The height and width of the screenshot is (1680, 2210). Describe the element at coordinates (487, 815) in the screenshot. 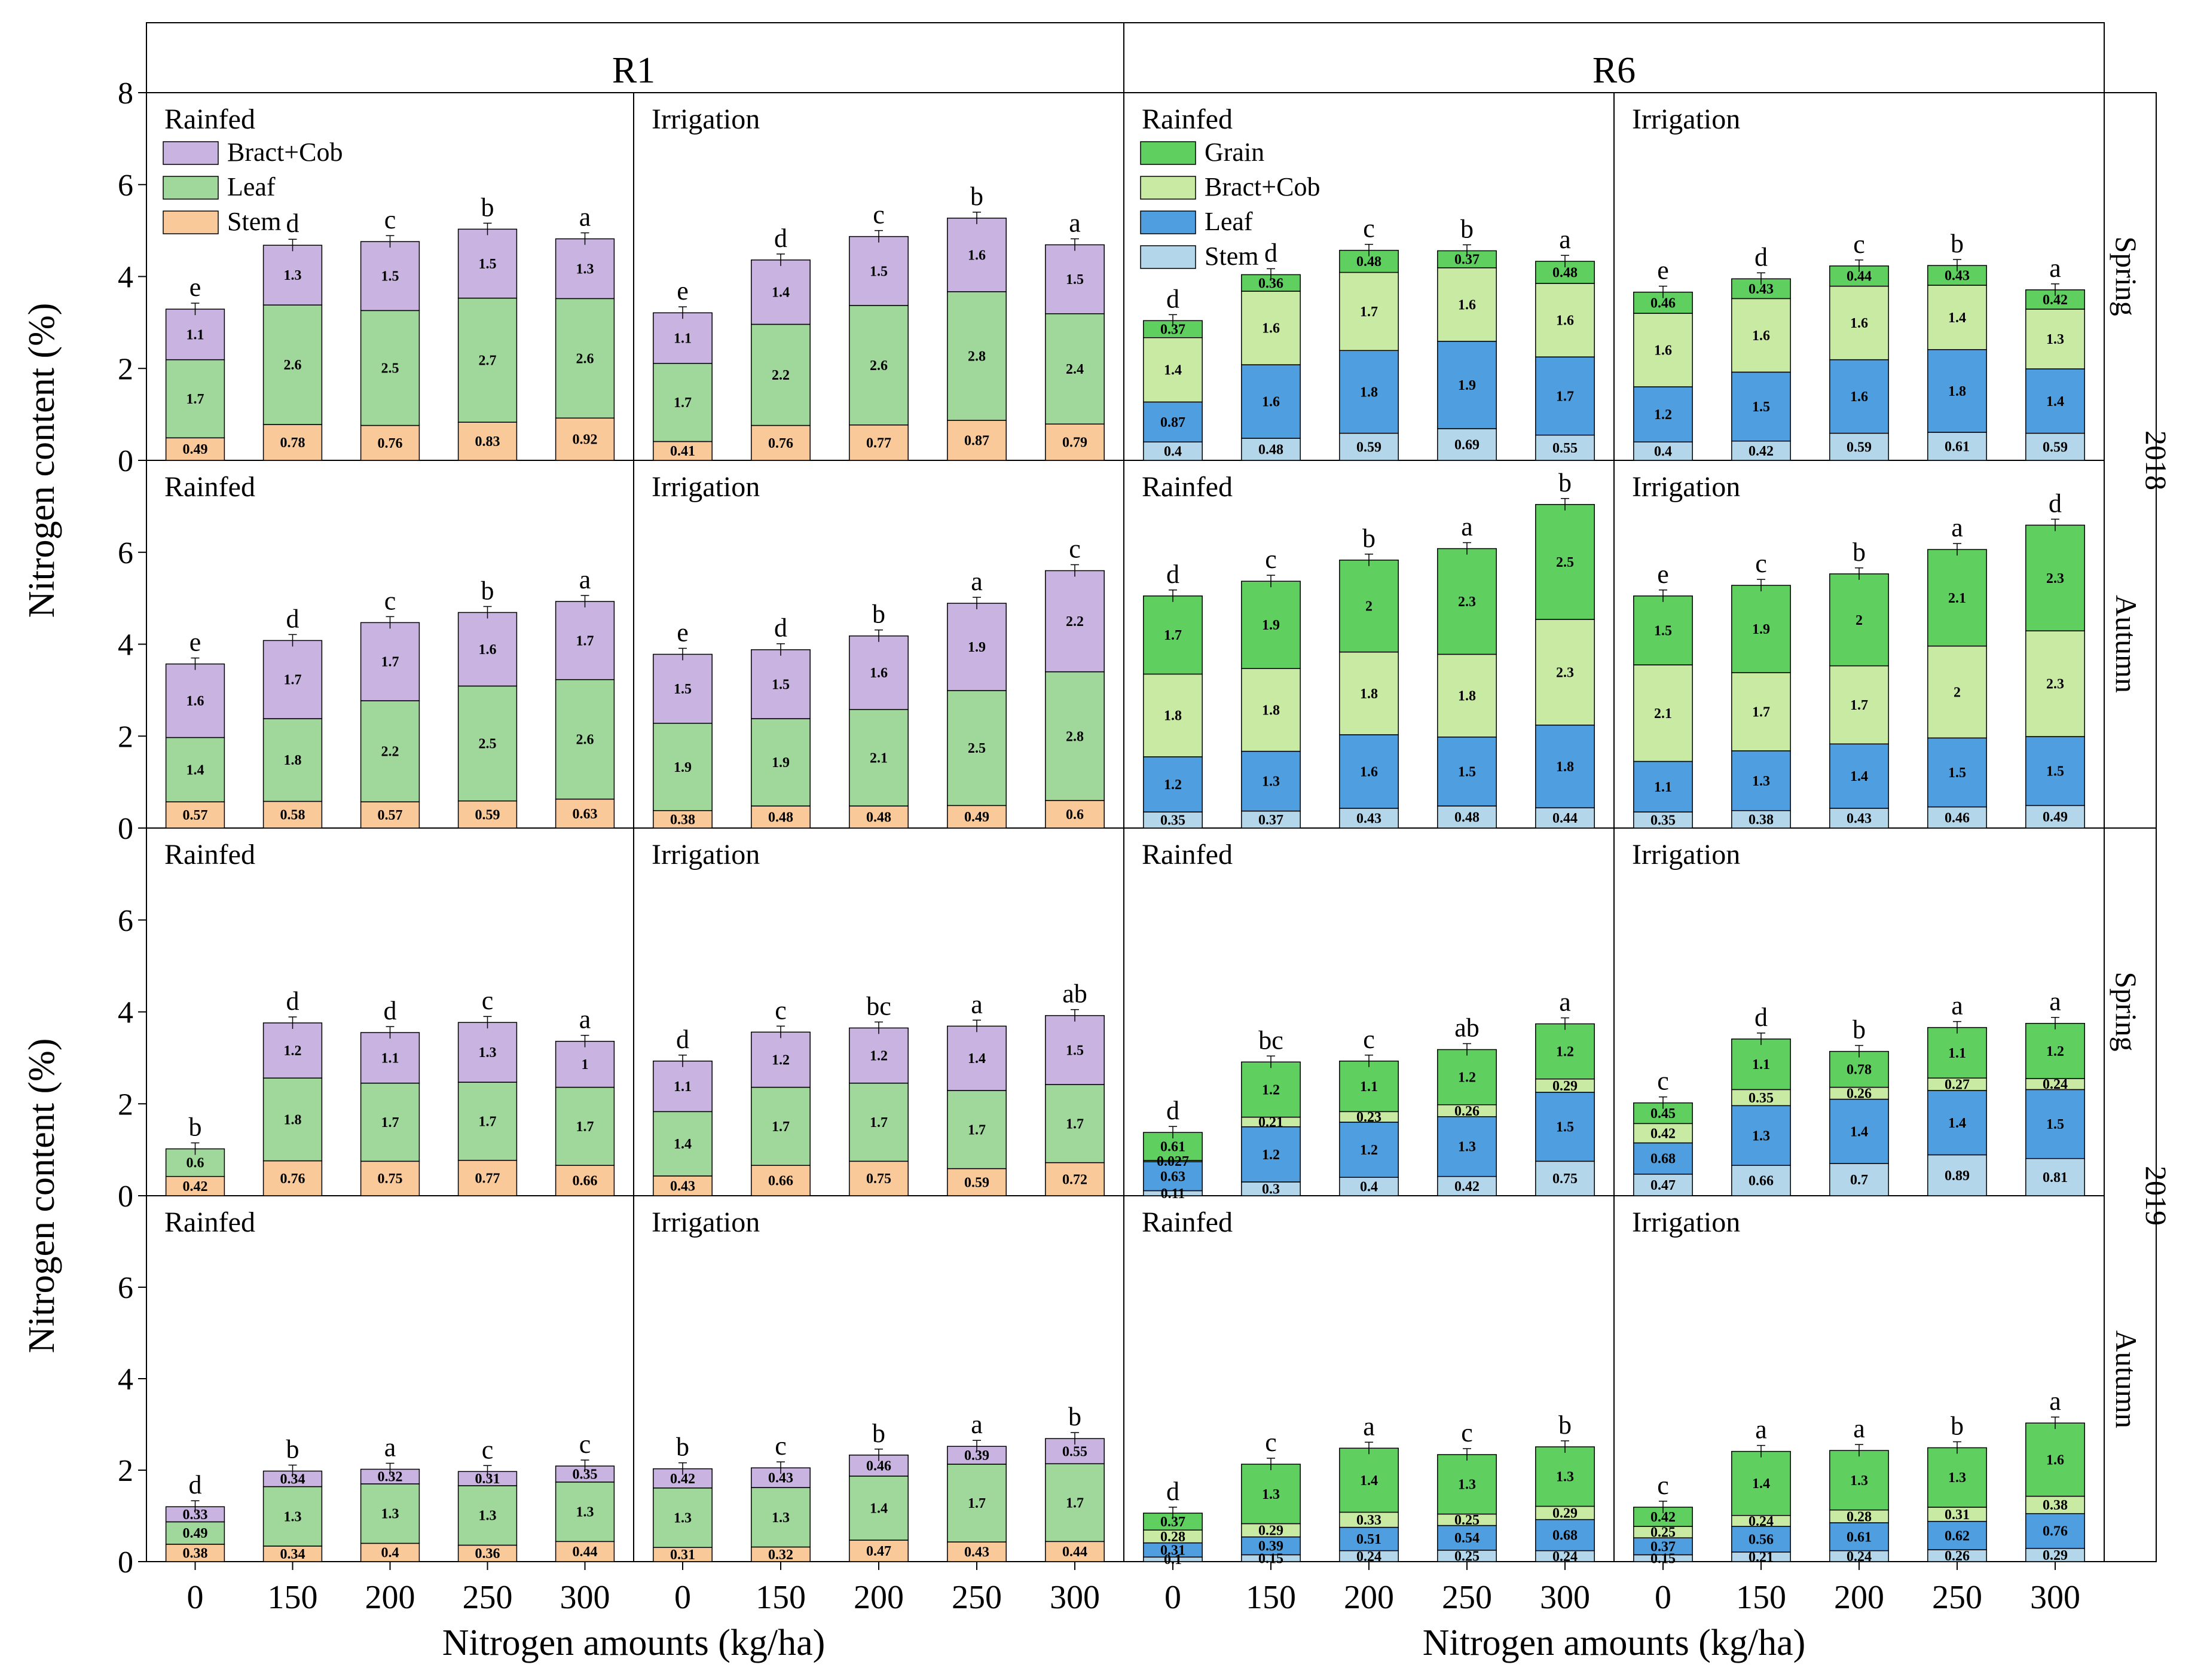

I see `data-label: 0.59` at that location.